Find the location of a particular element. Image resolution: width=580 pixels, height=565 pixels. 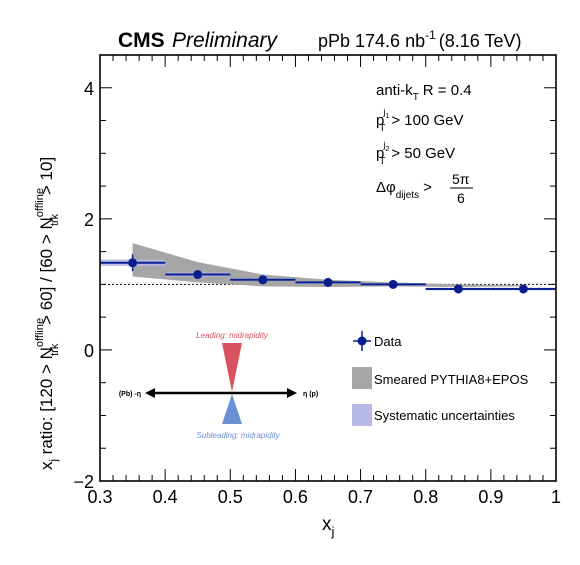

legend-syst-swatch is located at coordinates (362, 415).